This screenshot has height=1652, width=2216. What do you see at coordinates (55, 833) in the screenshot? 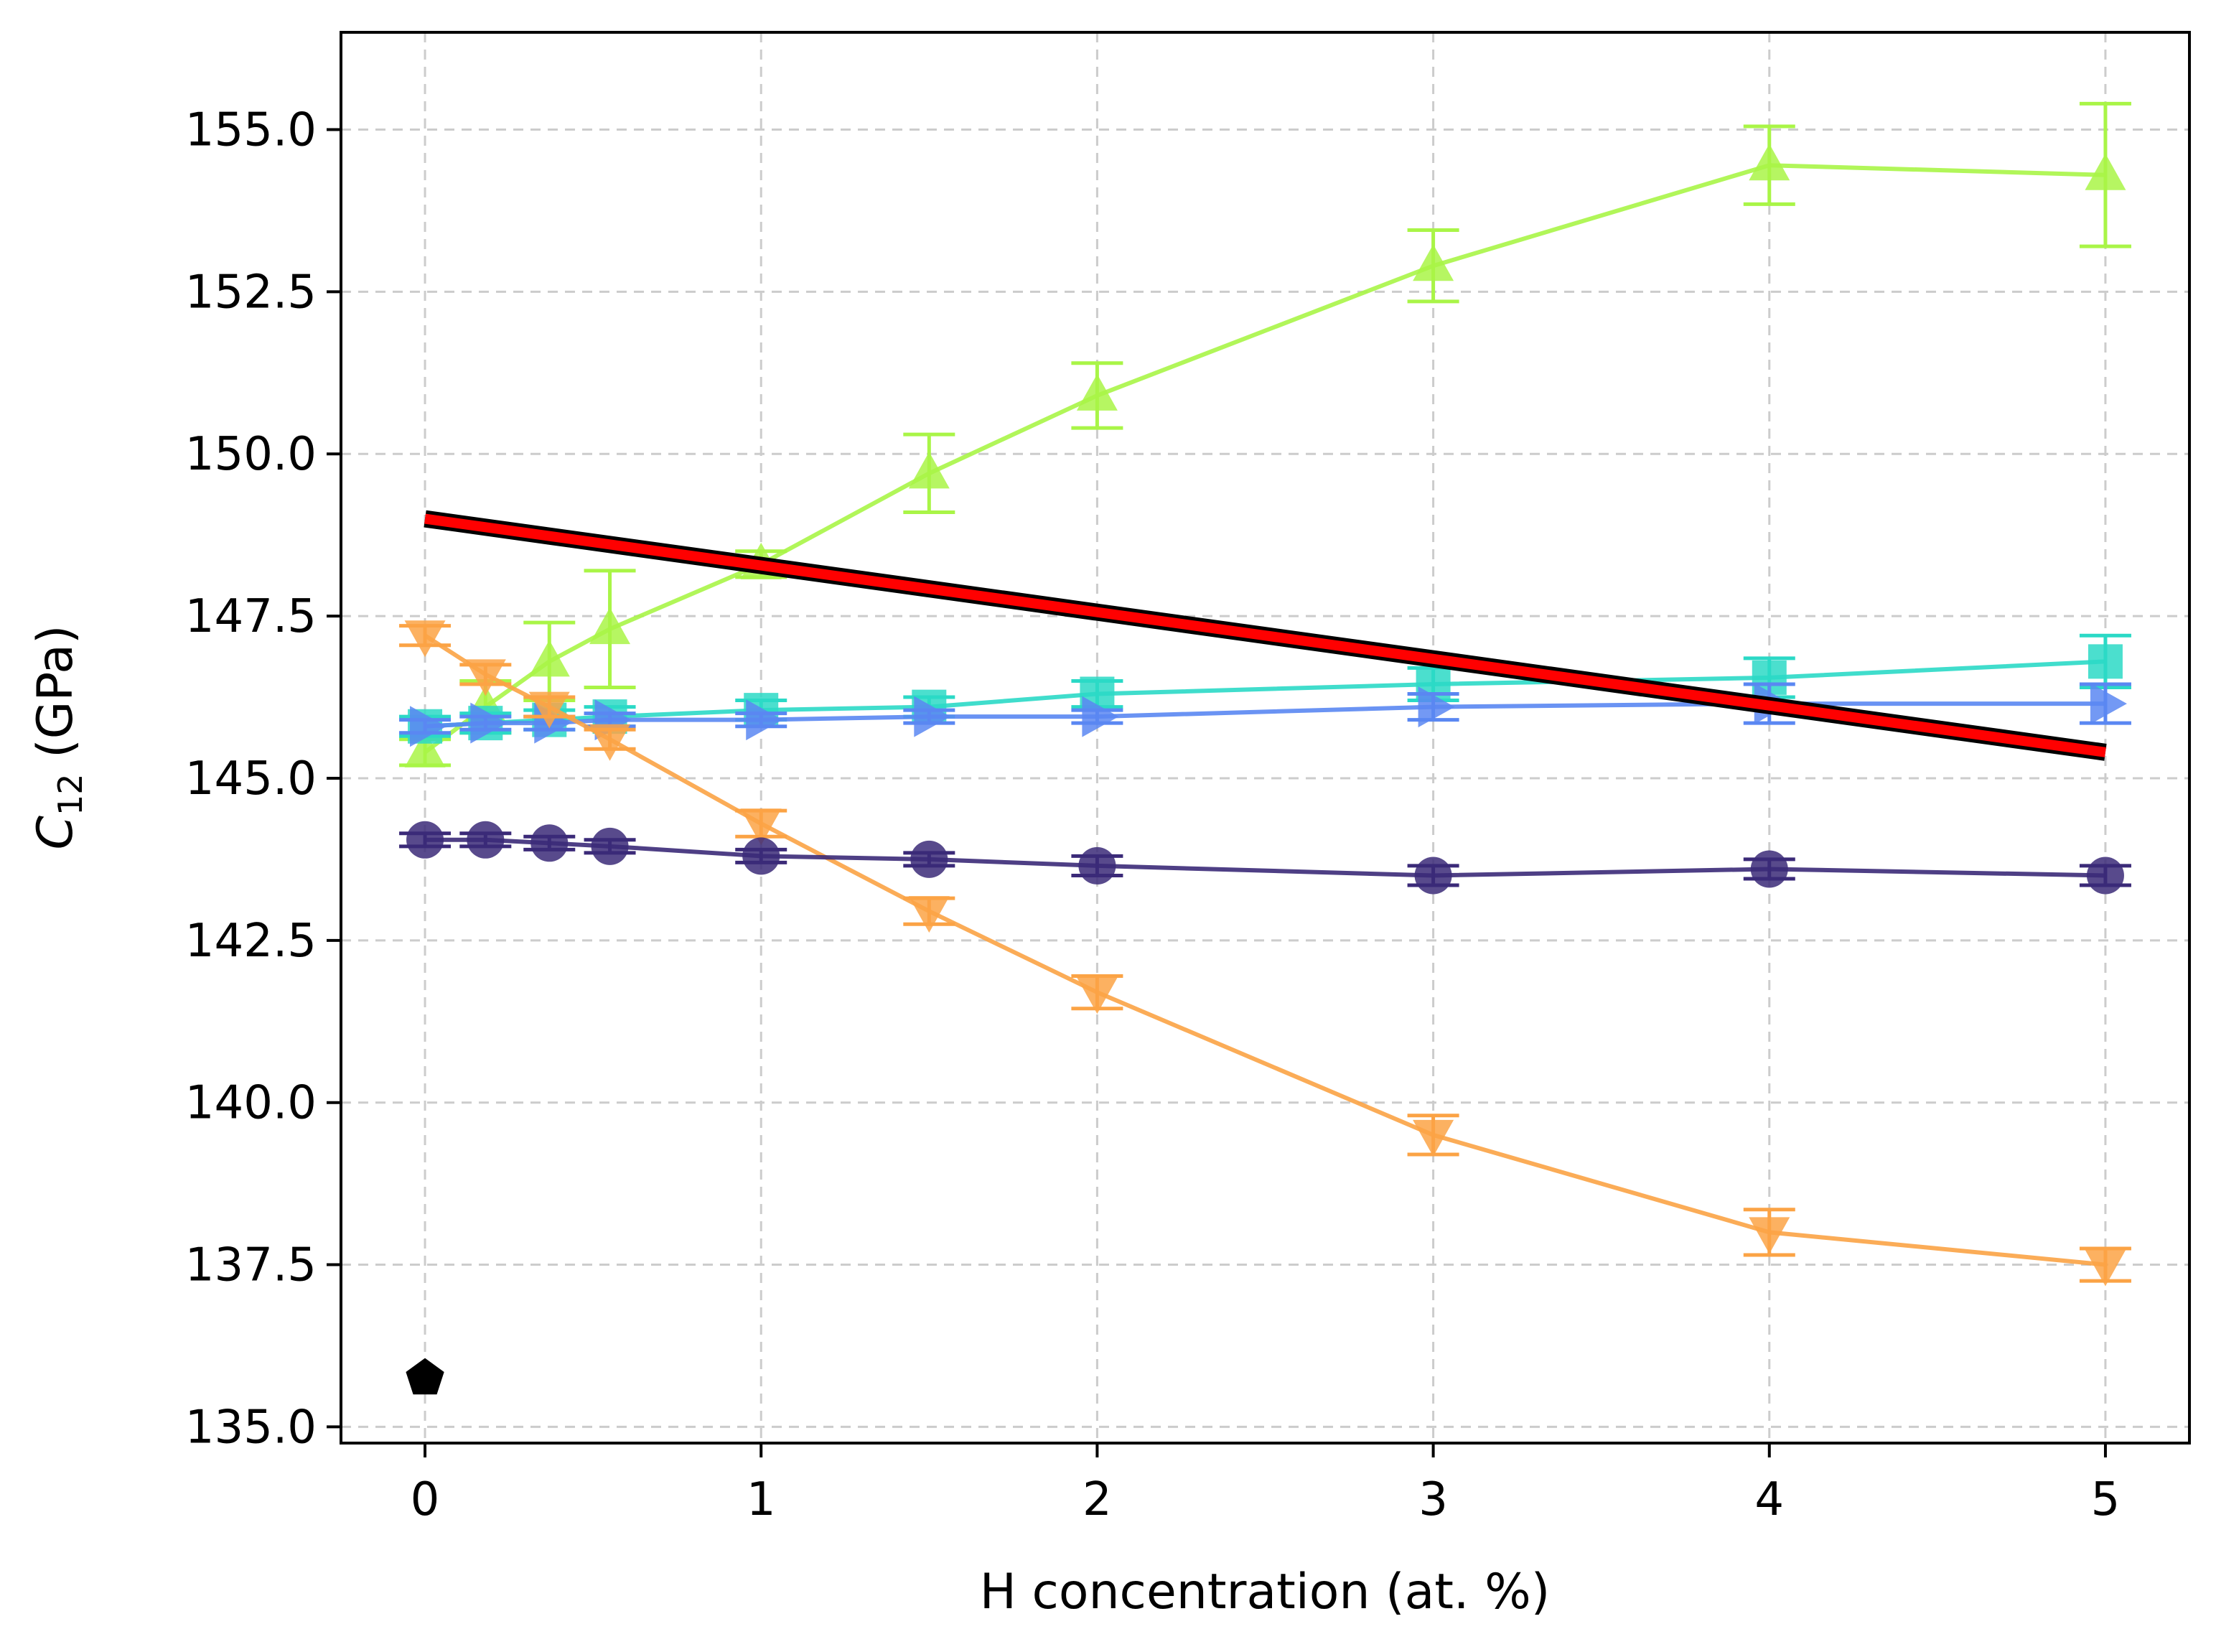
I see `y-axis-label-symbol: C` at bounding box center [55, 833].